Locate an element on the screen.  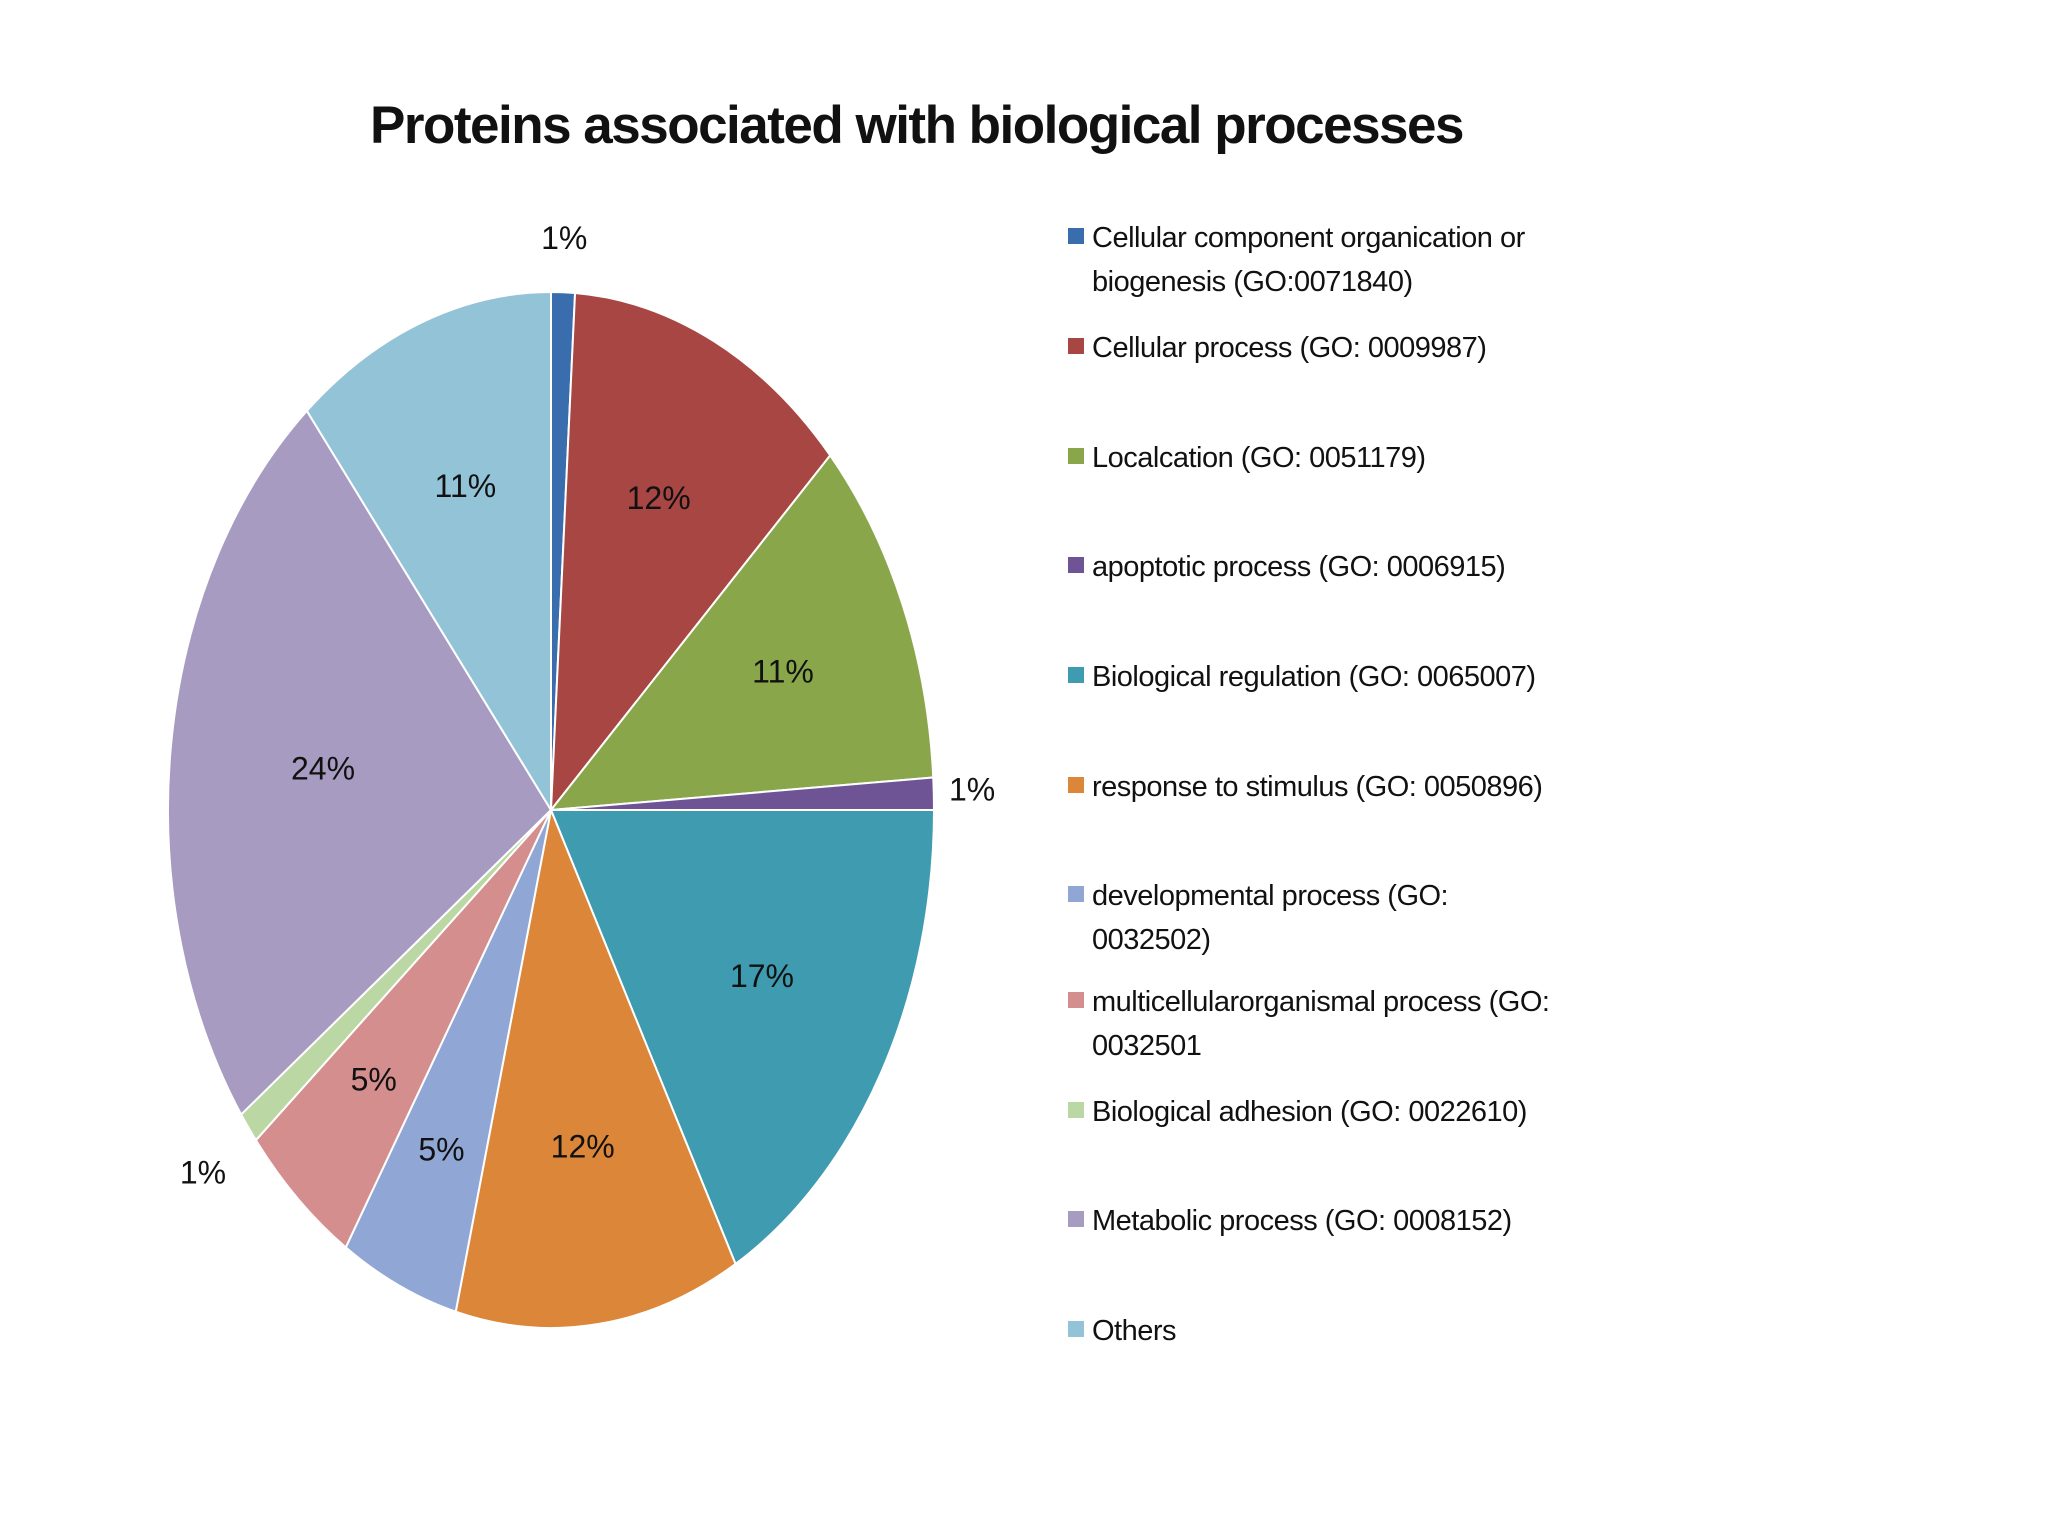
legend-item-cellular-process: Cellular process (GO: 0009987) is located at coordinates (1315, 348).